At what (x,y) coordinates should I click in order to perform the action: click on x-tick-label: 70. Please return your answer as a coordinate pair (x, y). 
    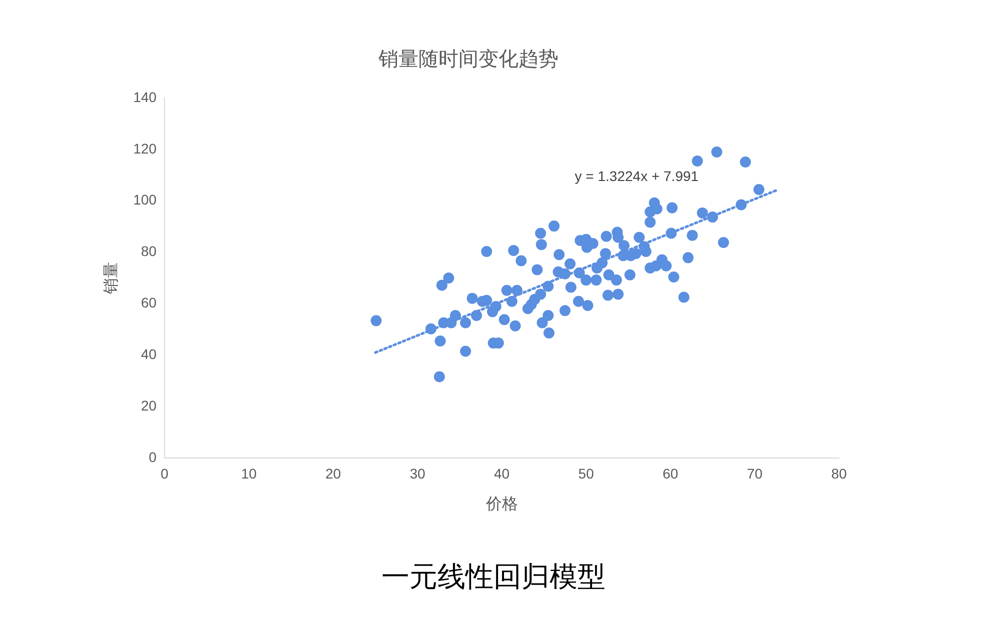
    Looking at the image, I should click on (754, 473).